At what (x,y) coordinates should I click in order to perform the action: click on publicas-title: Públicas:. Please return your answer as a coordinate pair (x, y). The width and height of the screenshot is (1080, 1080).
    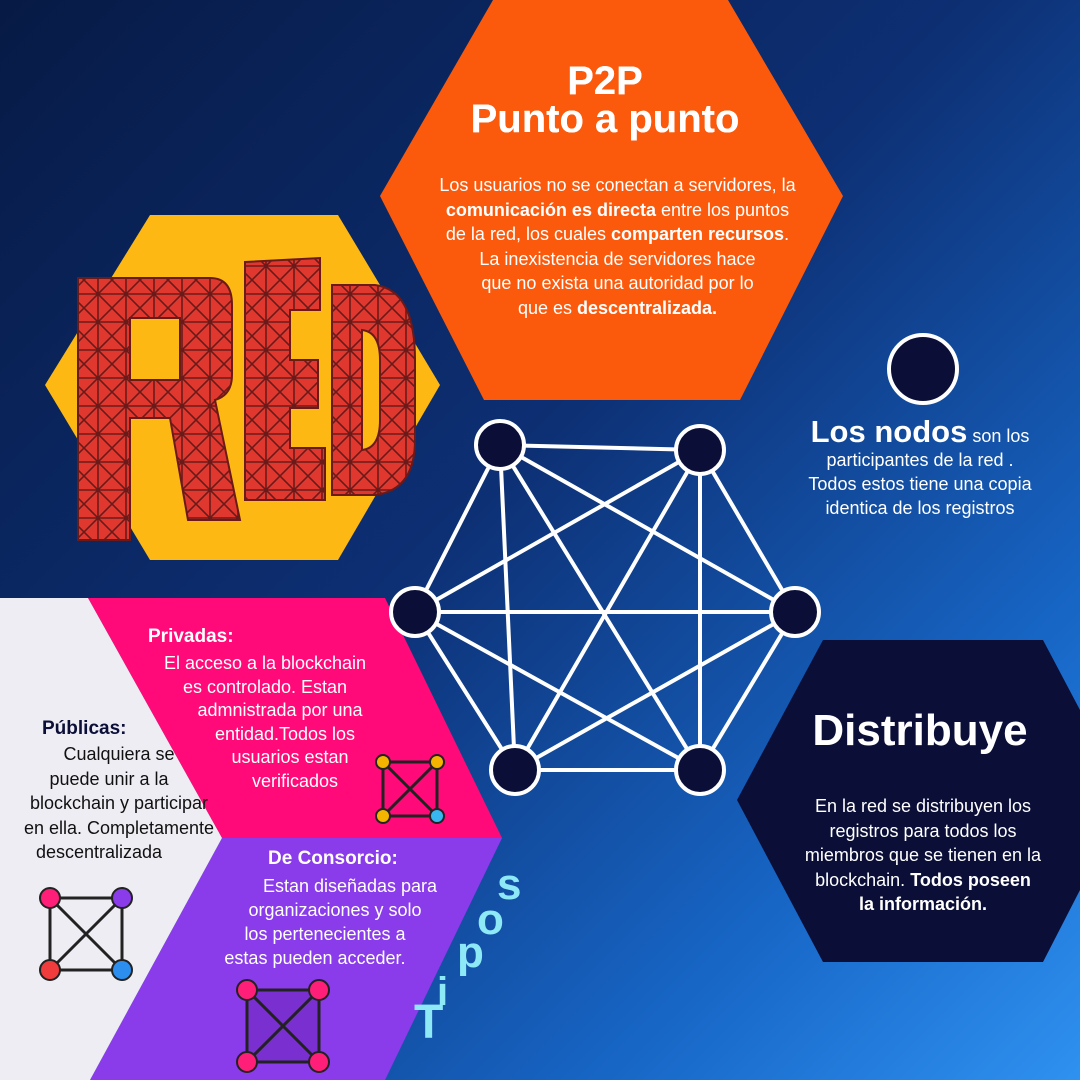
    Looking at the image, I should click on (84, 728).